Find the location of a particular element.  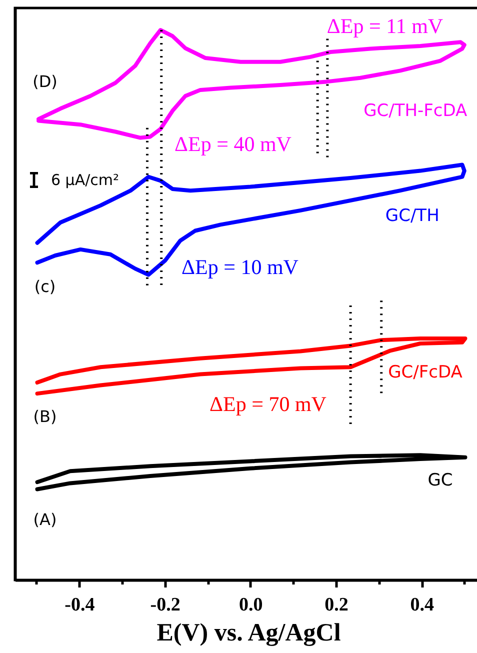

x-tick-label: -0.2 is located at coordinates (165, 605).